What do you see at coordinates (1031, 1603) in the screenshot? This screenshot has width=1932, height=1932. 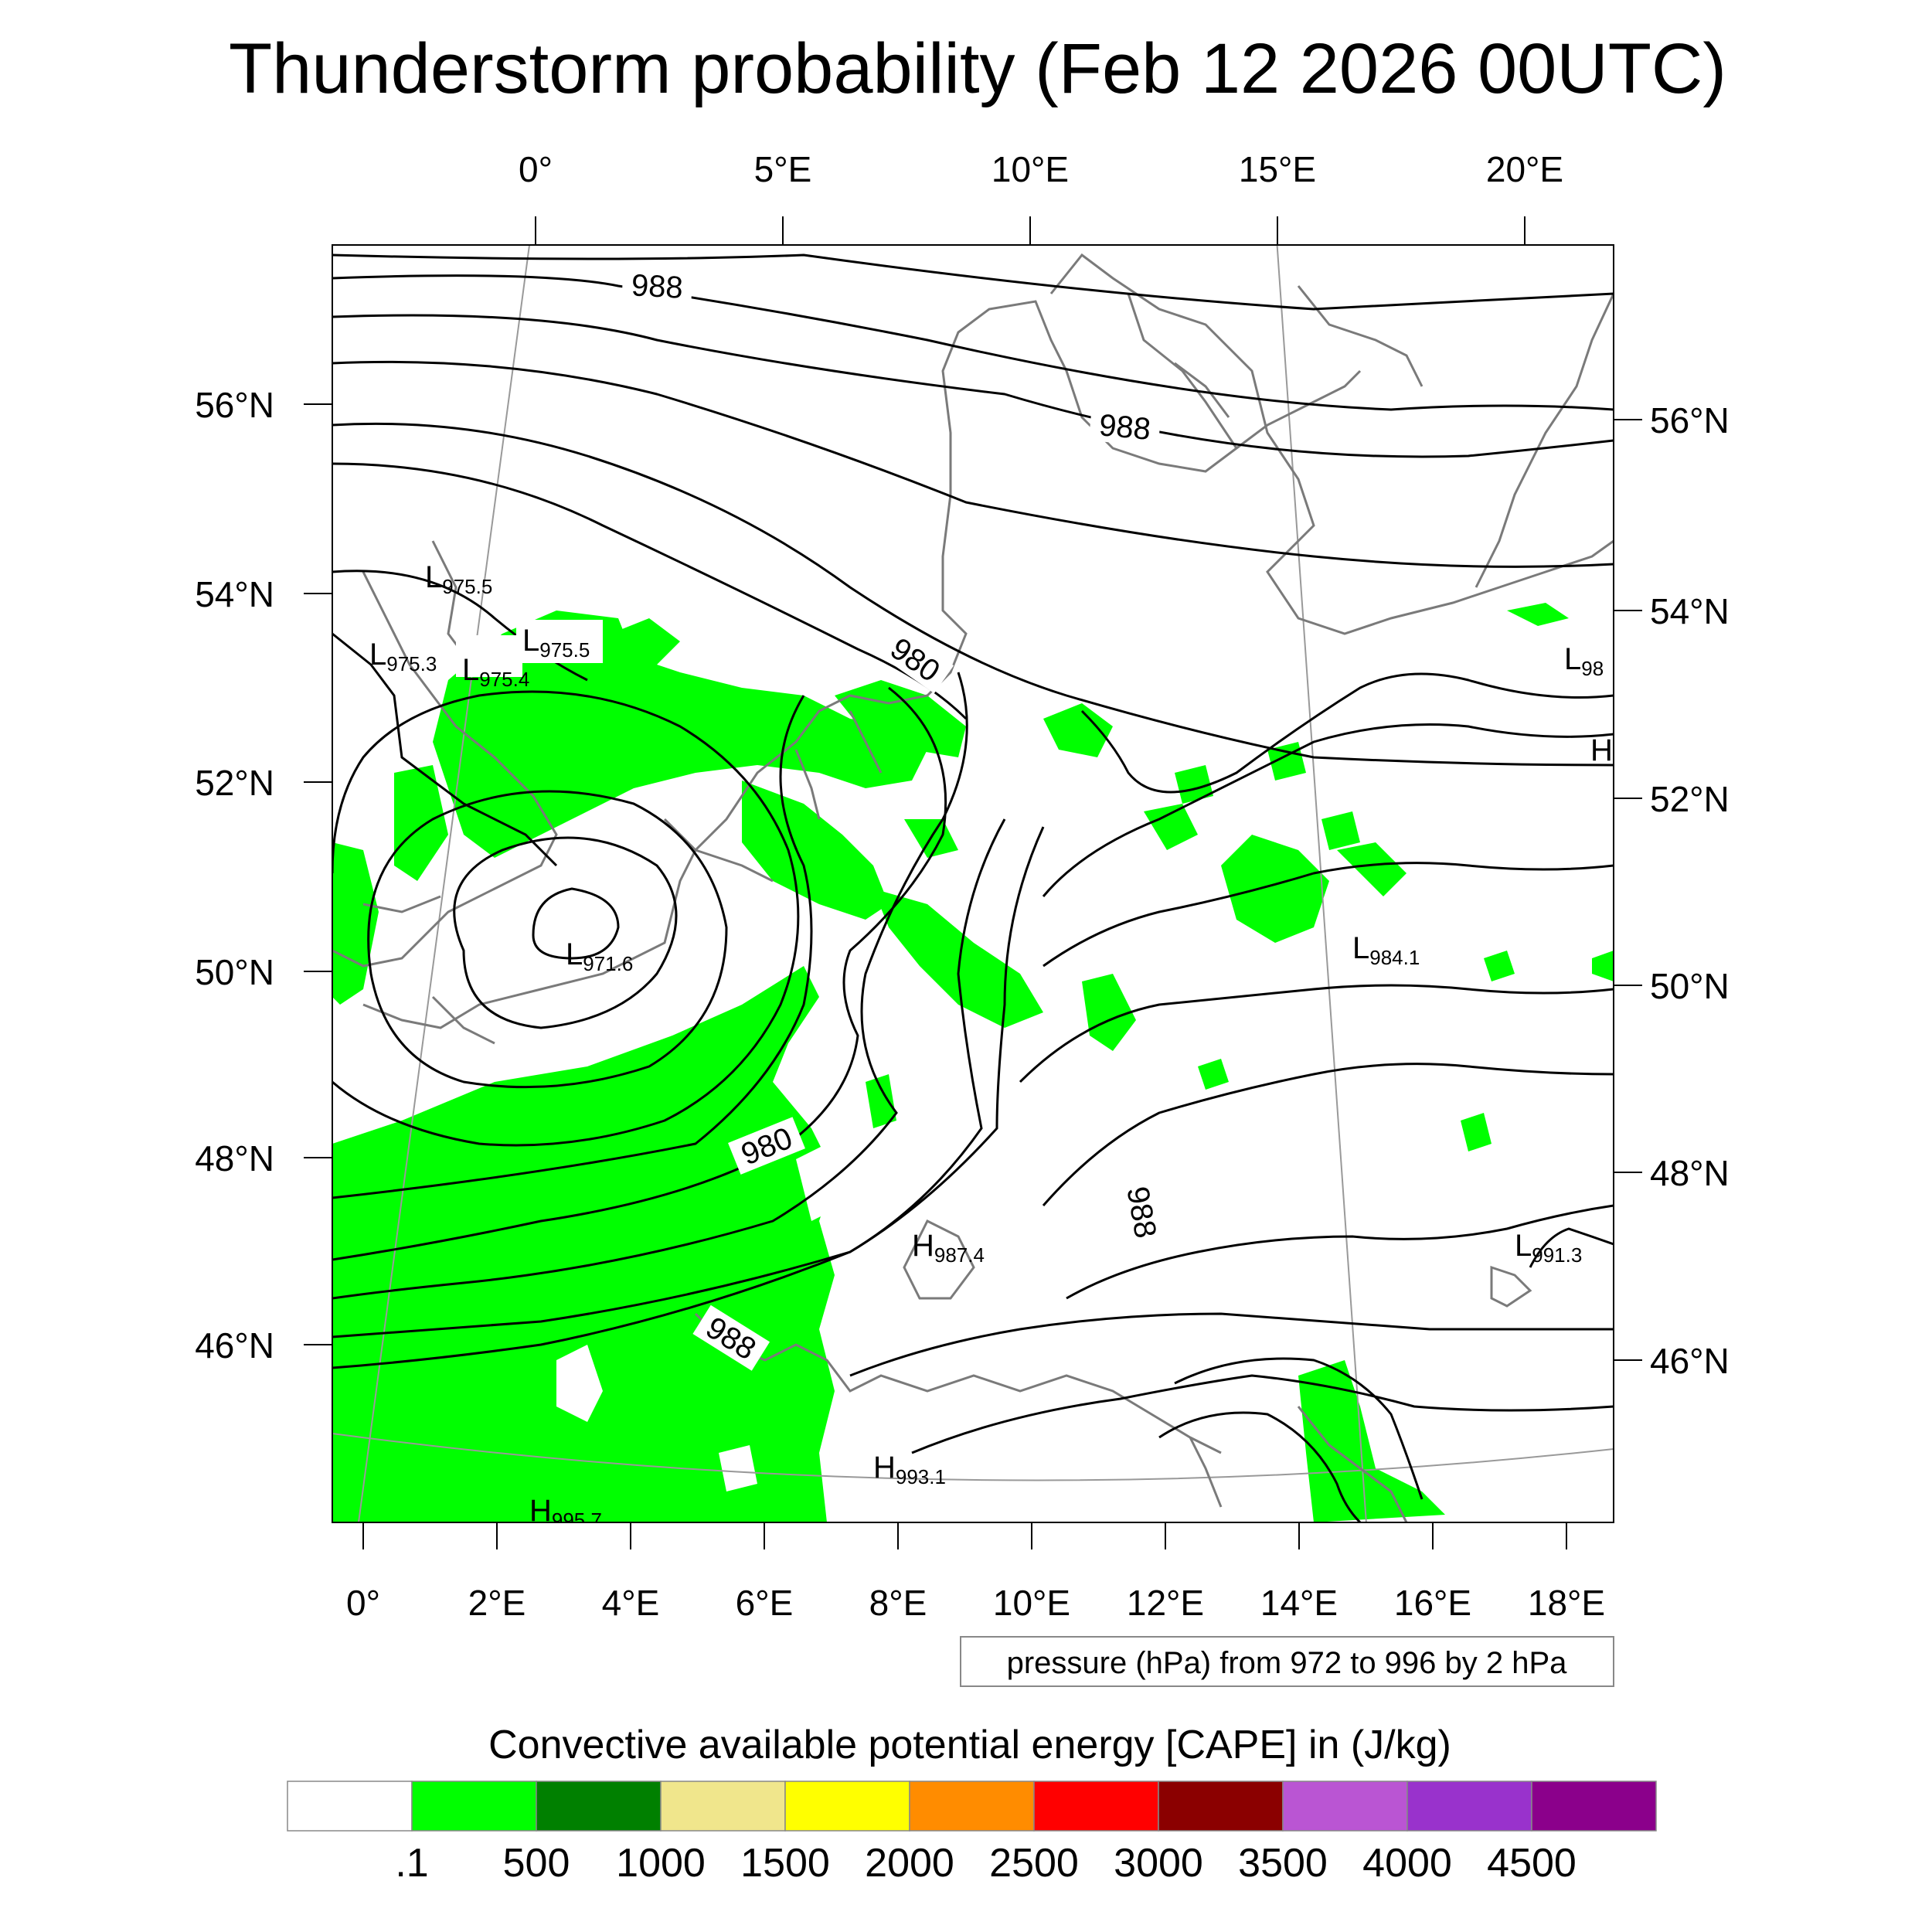 I see `bottom-lon-label: 10°E` at bounding box center [1031, 1603].